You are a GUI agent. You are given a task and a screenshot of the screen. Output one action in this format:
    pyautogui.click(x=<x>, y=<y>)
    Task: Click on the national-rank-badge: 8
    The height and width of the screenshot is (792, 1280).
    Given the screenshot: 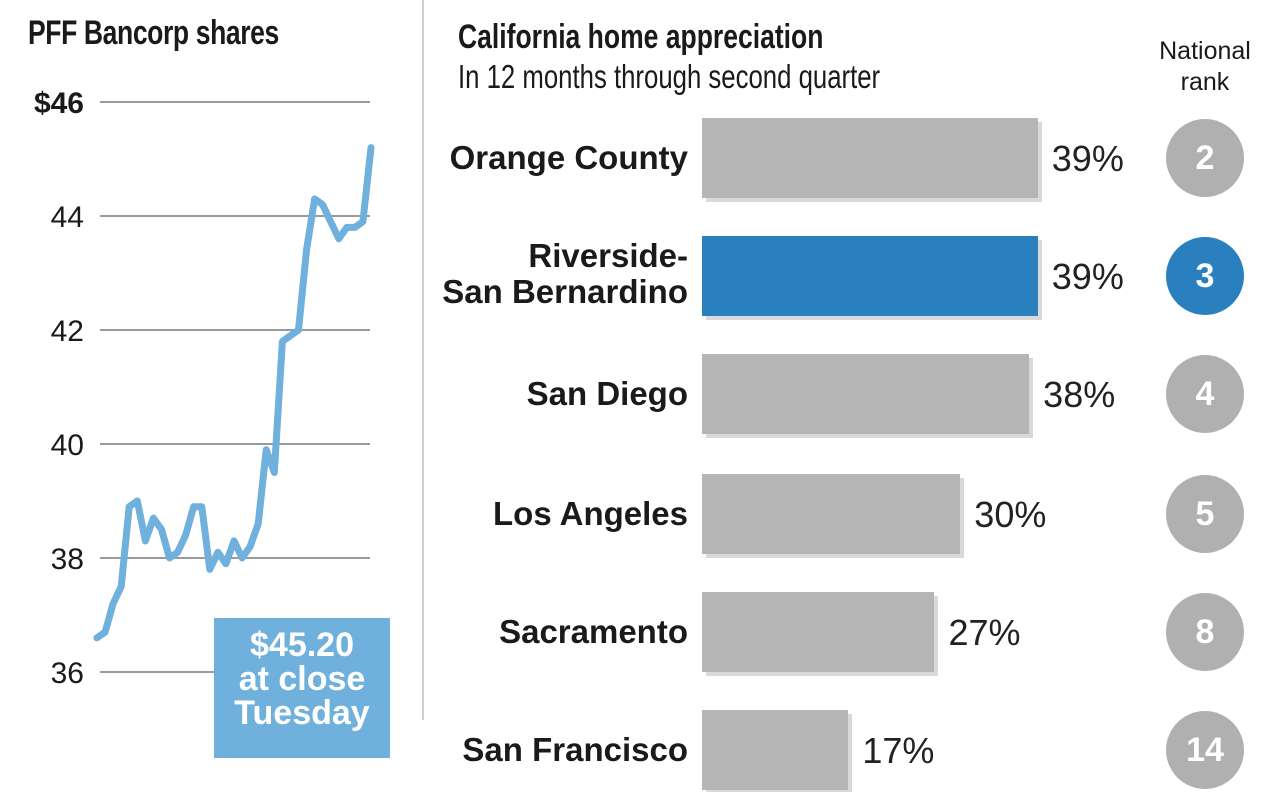 What is the action you would take?
    pyautogui.click(x=1205, y=632)
    